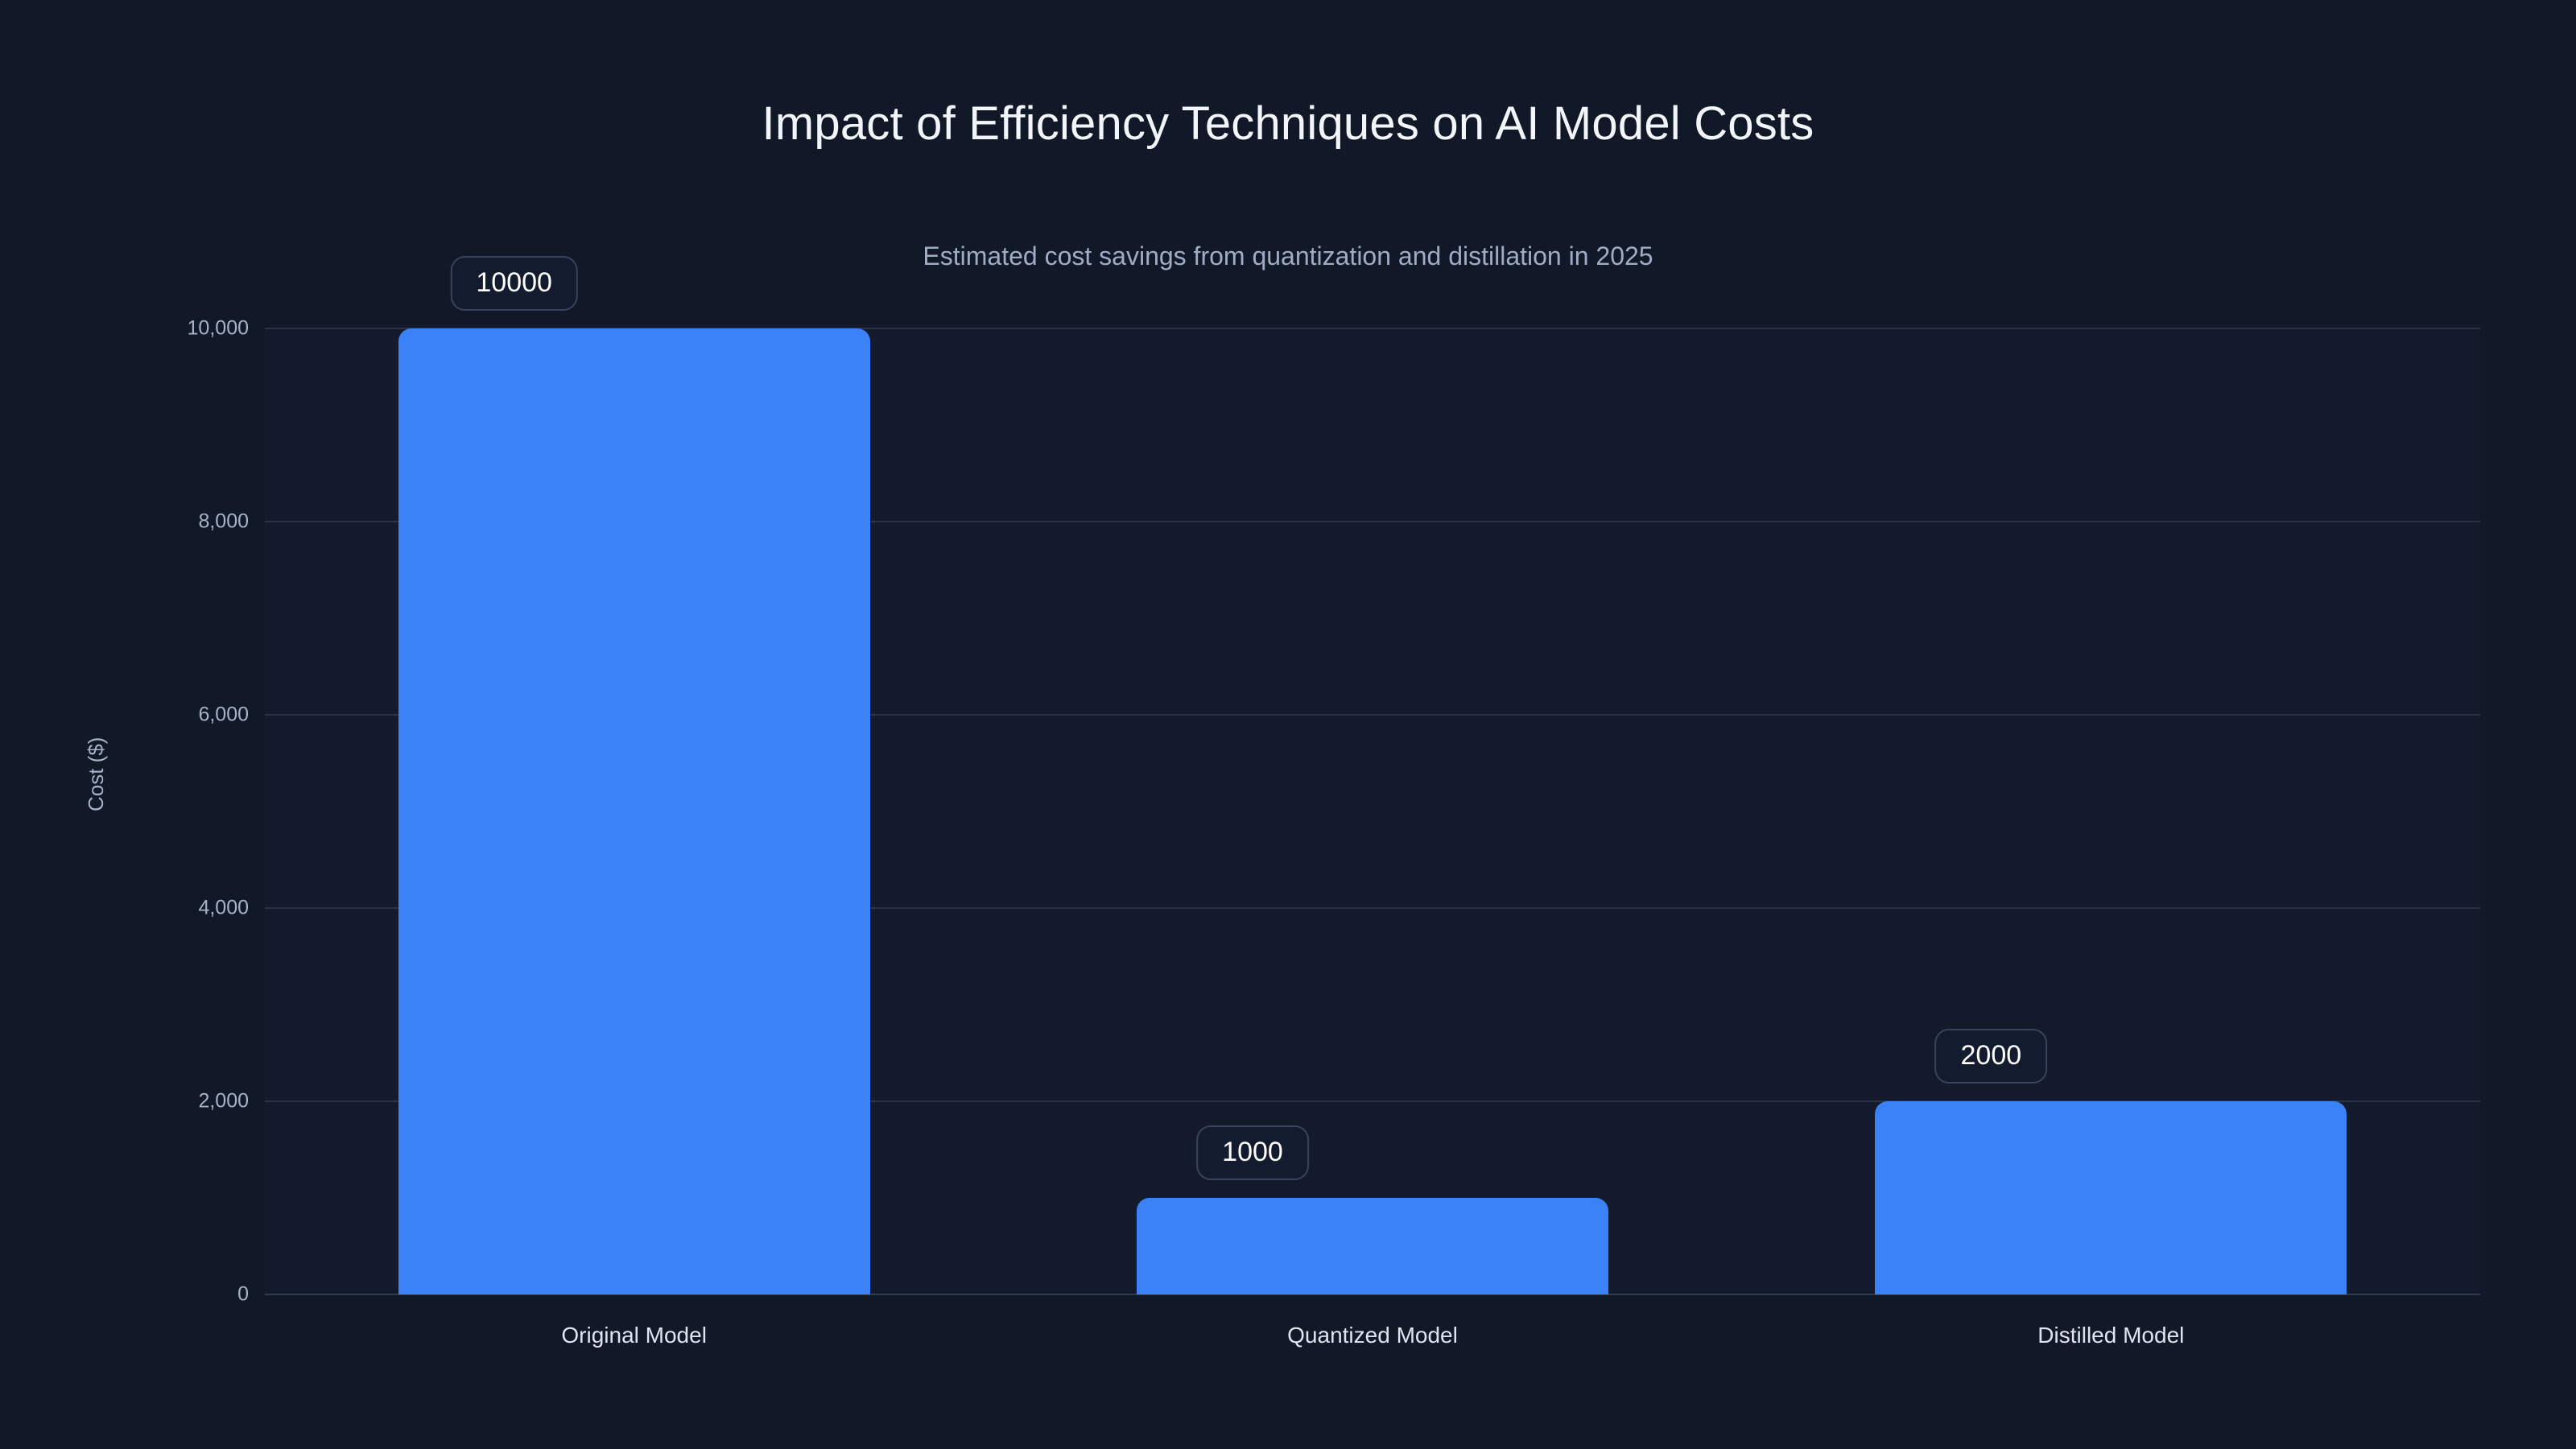 This screenshot has width=2576, height=1449. I want to click on bar-distilled-model, so click(2111, 1197).